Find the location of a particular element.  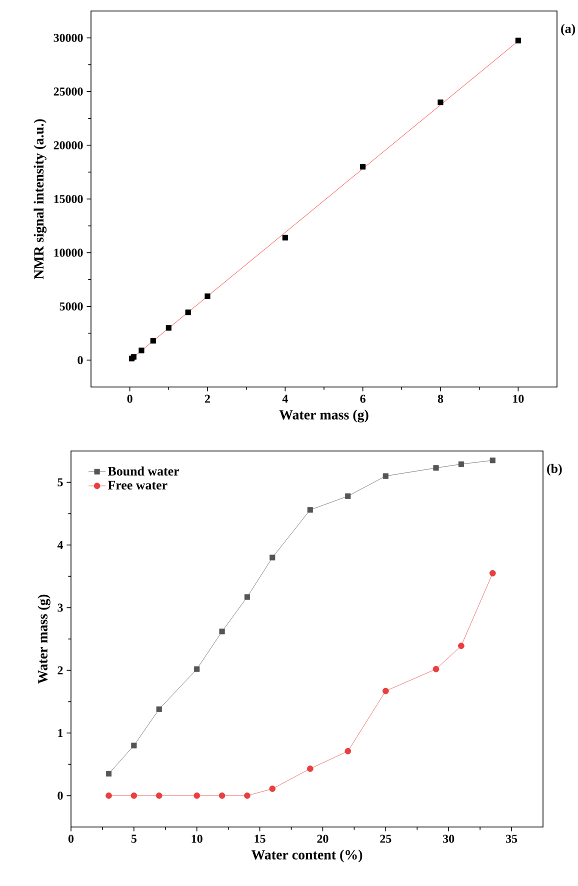

x-tick-label: 0 is located at coordinates (129, 398).